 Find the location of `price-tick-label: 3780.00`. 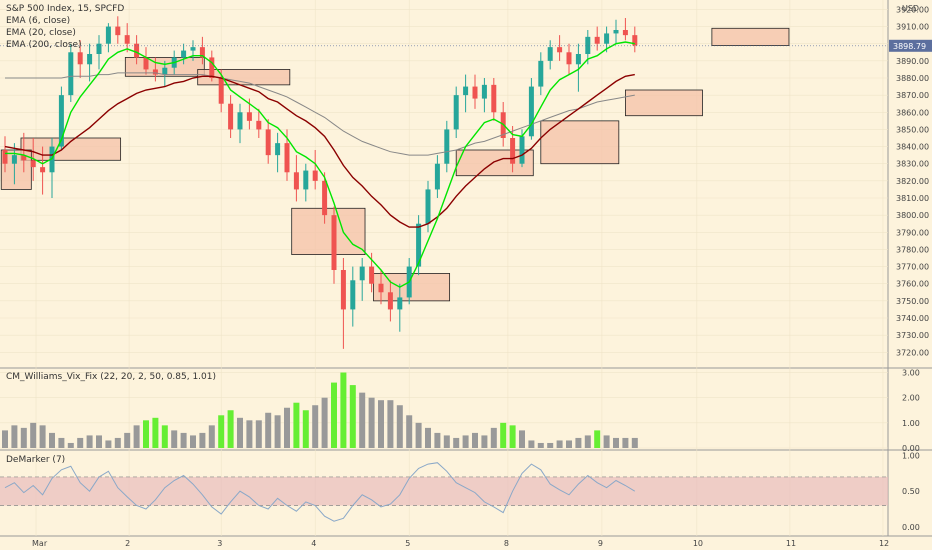

price-tick-label: 3780.00 is located at coordinates (912, 249).